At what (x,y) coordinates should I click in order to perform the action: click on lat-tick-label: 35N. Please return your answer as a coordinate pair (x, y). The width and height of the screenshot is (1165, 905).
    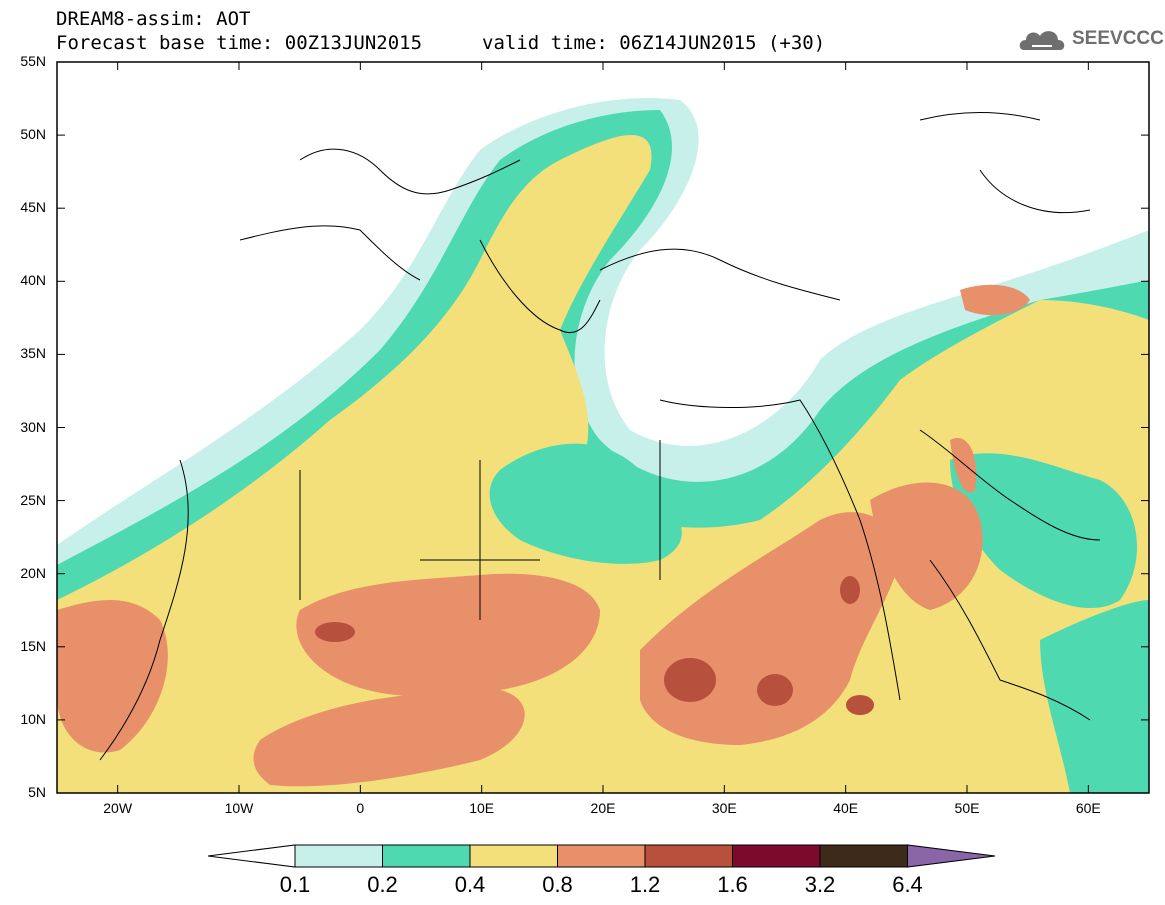
    Looking at the image, I should click on (33, 353).